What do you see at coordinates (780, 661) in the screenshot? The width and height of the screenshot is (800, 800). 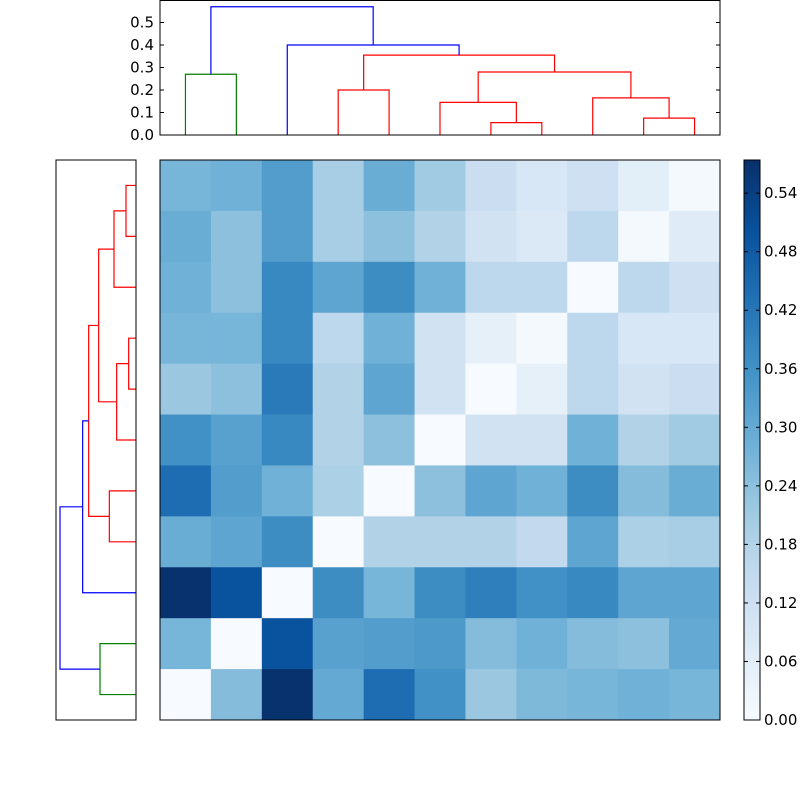 I see `colorbar-tick-label: 0.06` at bounding box center [780, 661].